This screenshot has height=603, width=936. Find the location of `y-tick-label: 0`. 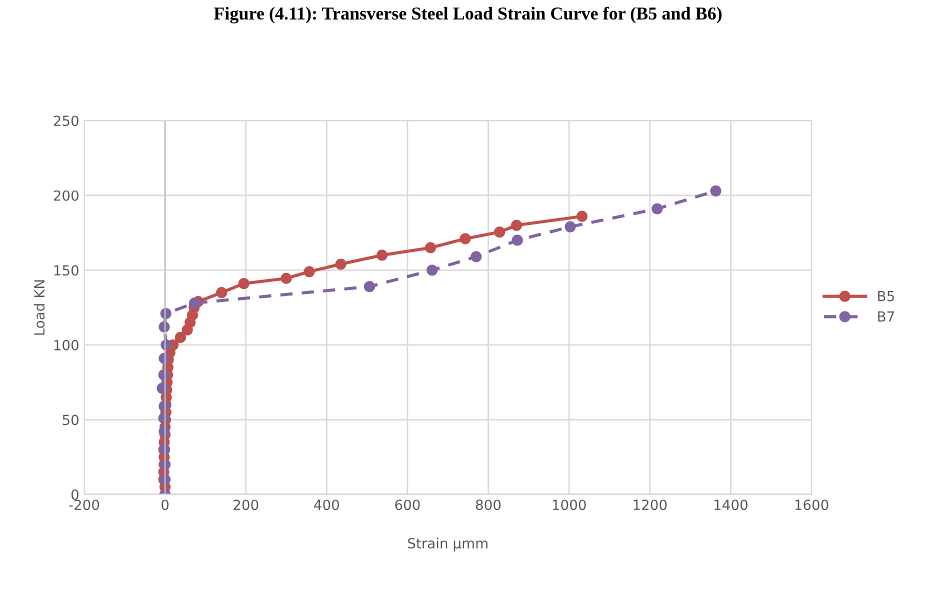

y-tick-label: 0 is located at coordinates (74, 494).